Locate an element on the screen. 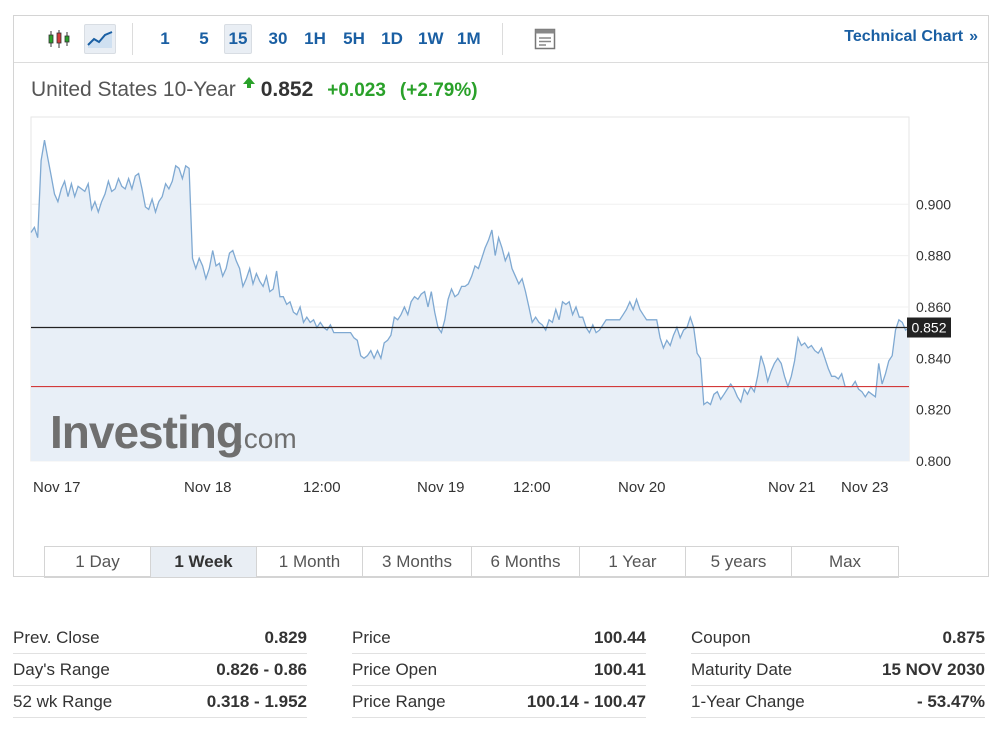 The image size is (1006, 735). stat-label: Maturity Date is located at coordinates (742, 669).